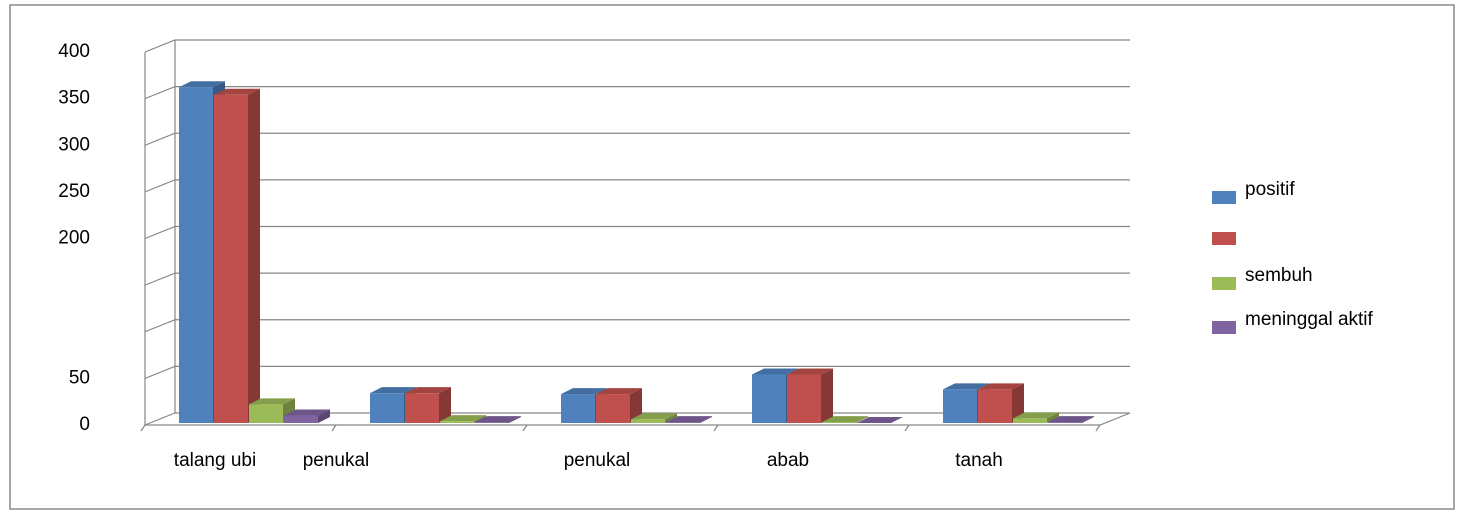 The image size is (1460, 515). Describe the element at coordinates (74, 191) in the screenshot. I see `y-tick-label: 250` at that location.